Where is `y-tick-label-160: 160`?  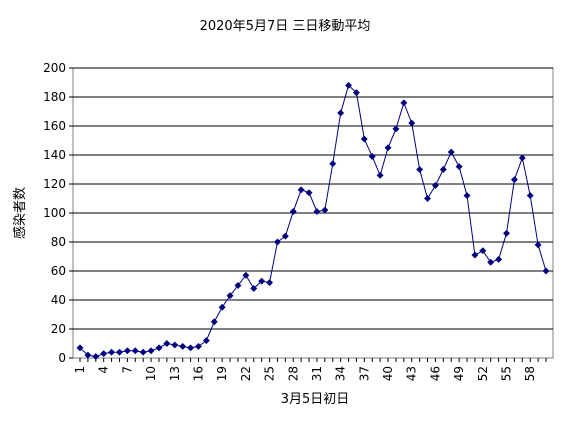 y-tick-label-160: 160 is located at coordinates (54, 126).